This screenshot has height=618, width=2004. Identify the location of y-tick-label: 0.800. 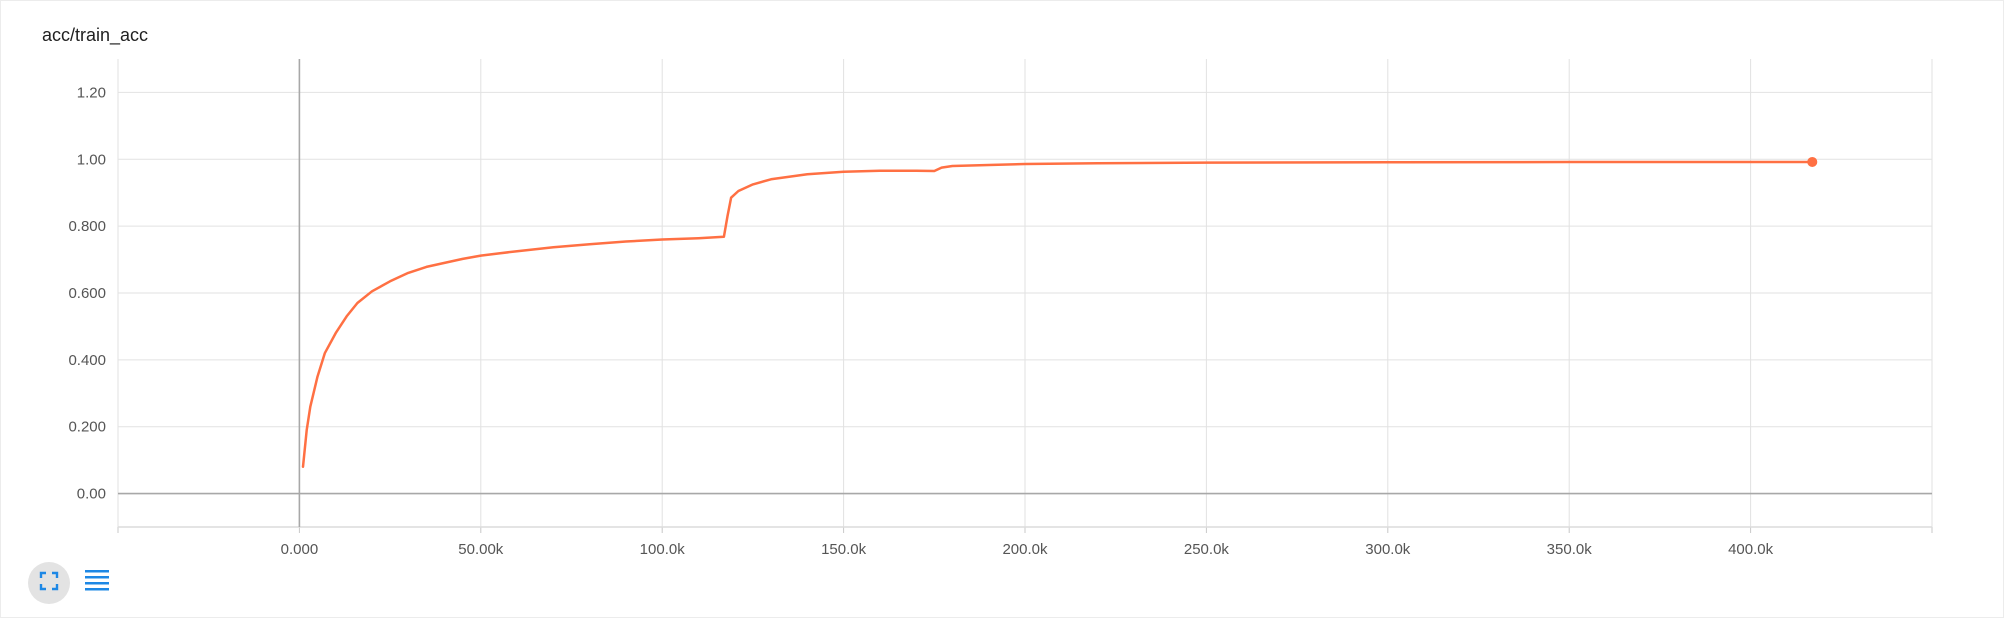
(87, 226).